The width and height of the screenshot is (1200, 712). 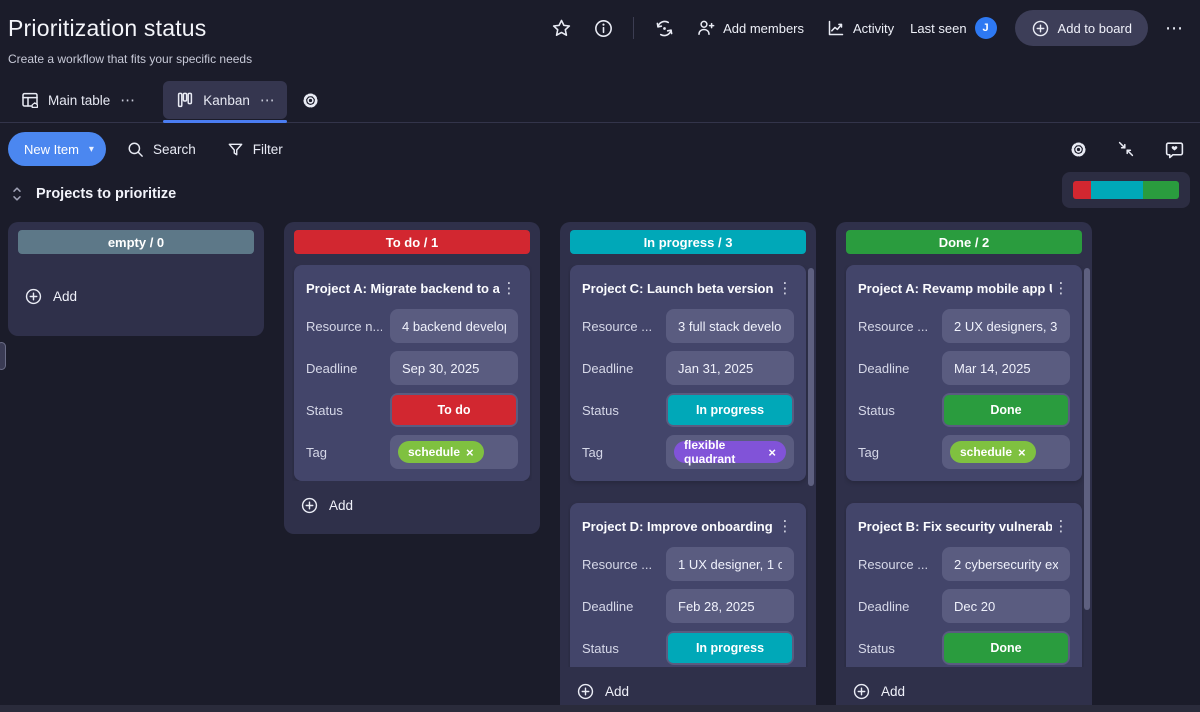 I want to click on last-seen: Last seen J, so click(x=953, y=28).